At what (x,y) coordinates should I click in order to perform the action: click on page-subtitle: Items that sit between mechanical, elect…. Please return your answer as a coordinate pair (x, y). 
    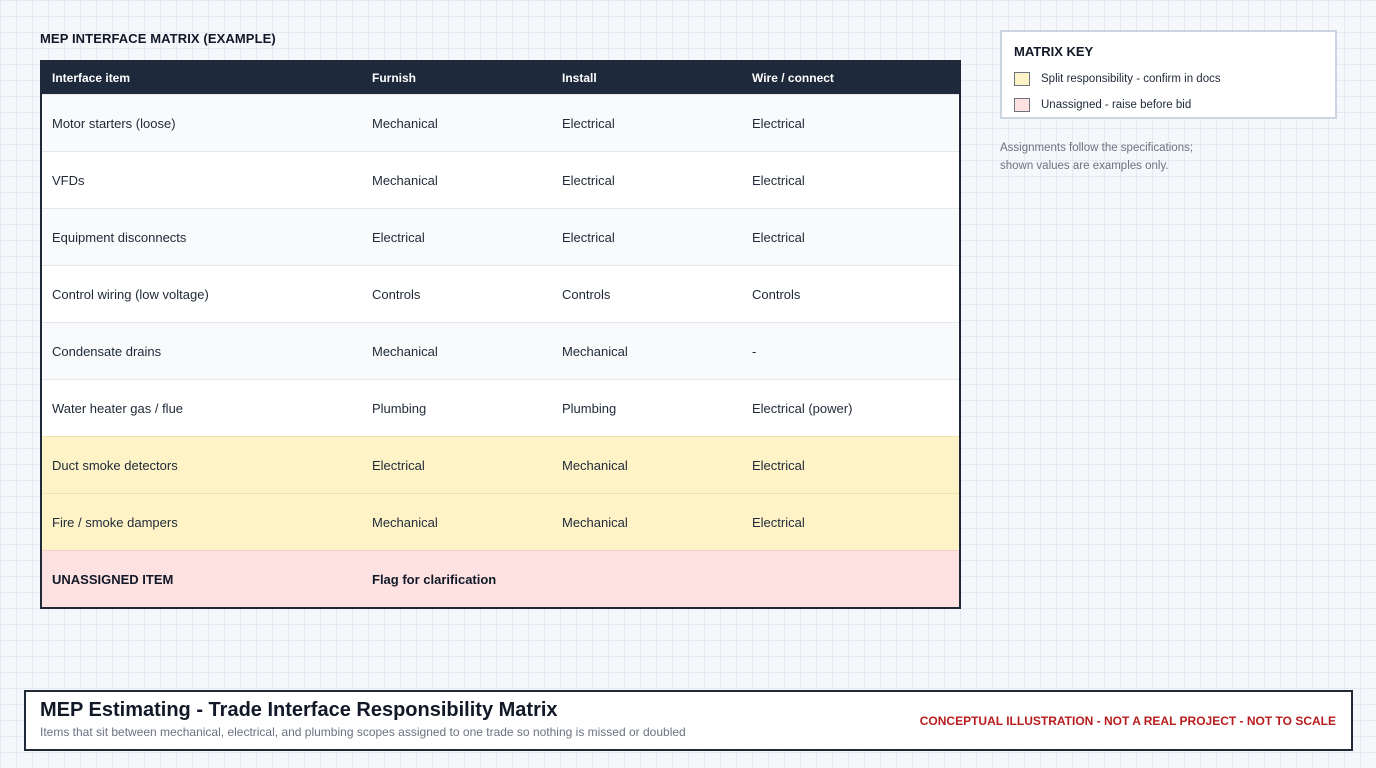
    Looking at the image, I should click on (363, 732).